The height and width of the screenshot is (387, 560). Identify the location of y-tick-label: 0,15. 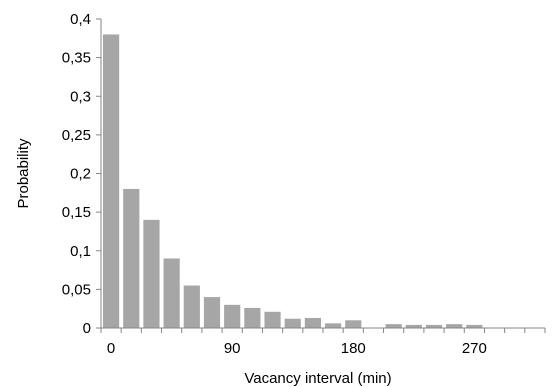
(76, 212).